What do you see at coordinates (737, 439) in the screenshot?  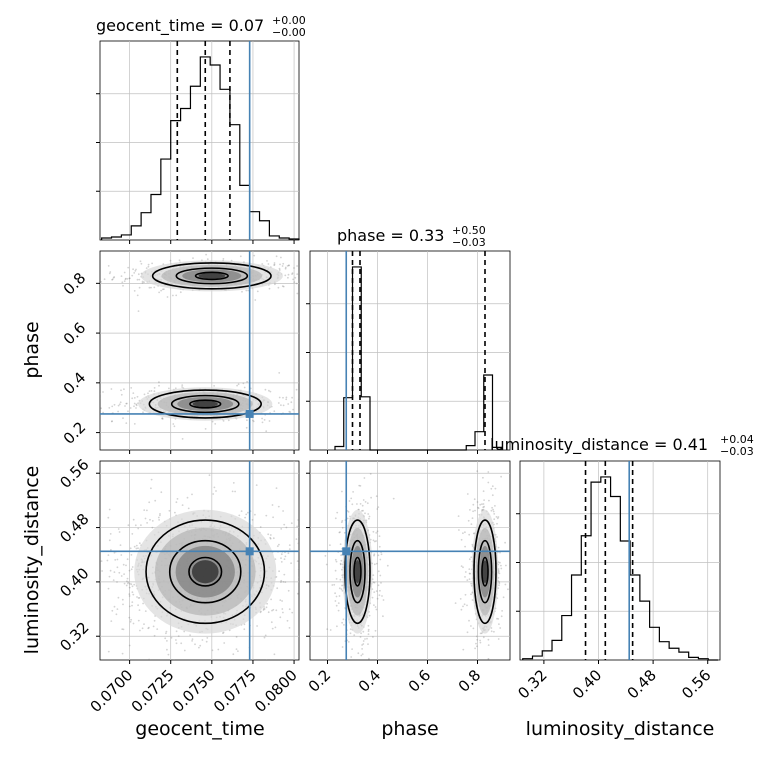 I see `title-luminosity-distance-upper: +0.04` at bounding box center [737, 439].